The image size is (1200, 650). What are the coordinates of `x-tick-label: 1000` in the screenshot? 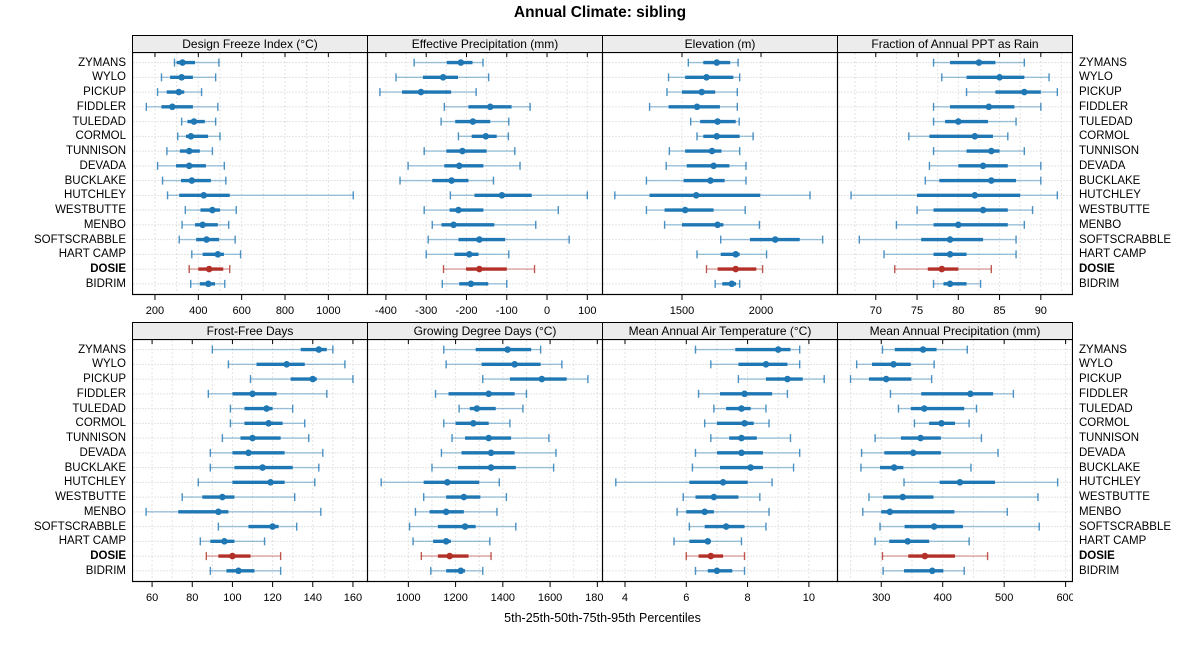 It's located at (408, 598).